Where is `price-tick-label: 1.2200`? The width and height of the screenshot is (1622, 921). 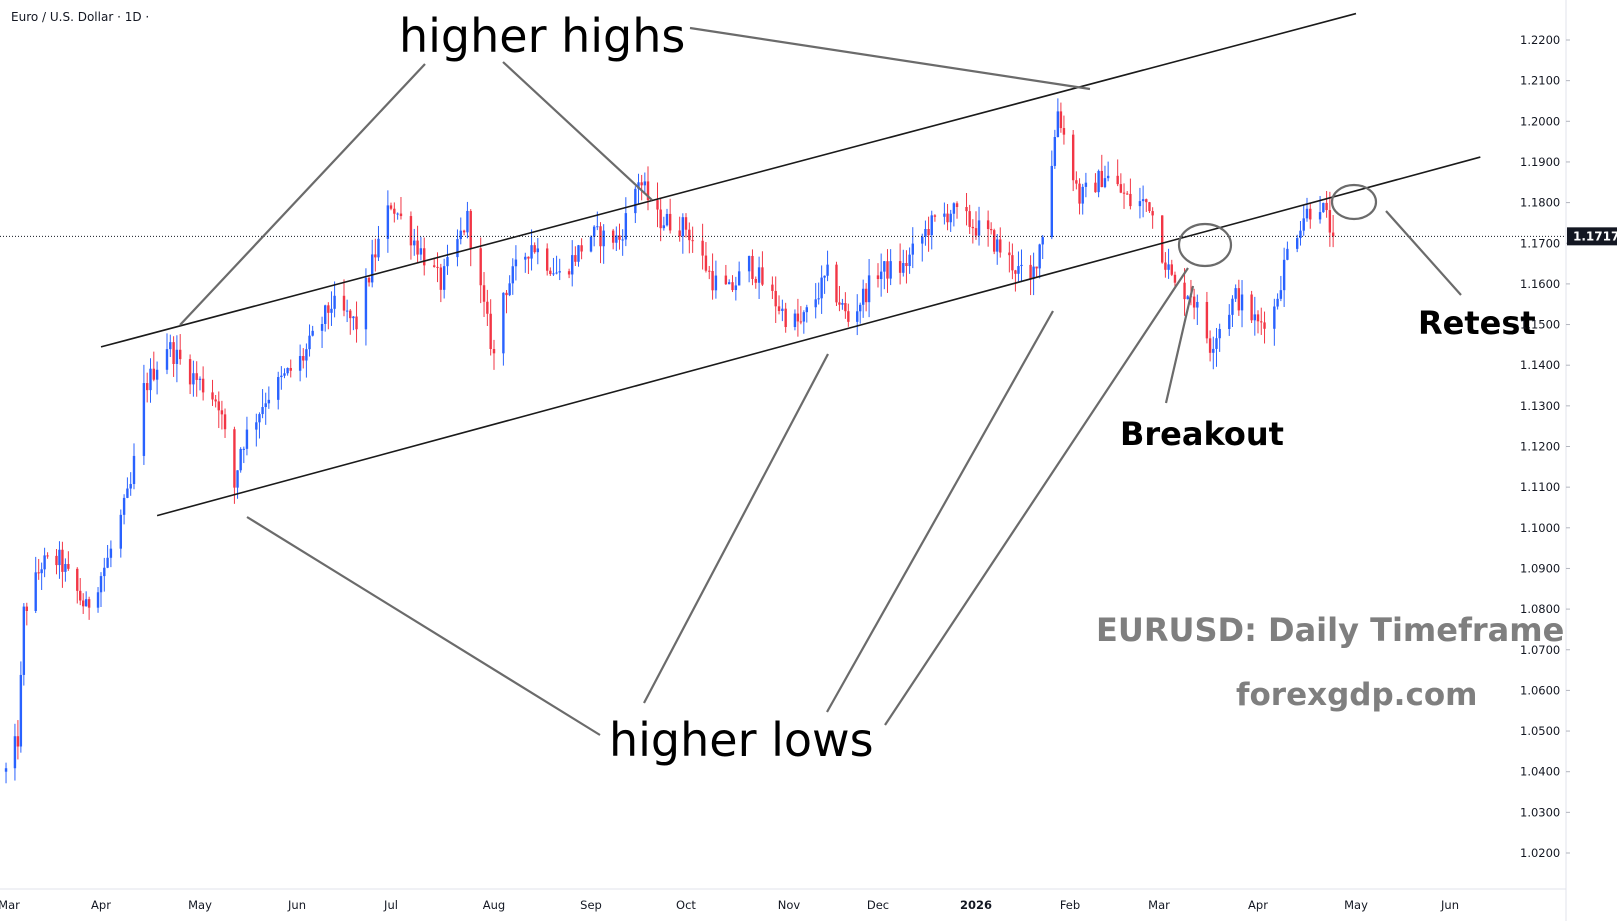
price-tick-label: 1.2200 is located at coordinates (1540, 40).